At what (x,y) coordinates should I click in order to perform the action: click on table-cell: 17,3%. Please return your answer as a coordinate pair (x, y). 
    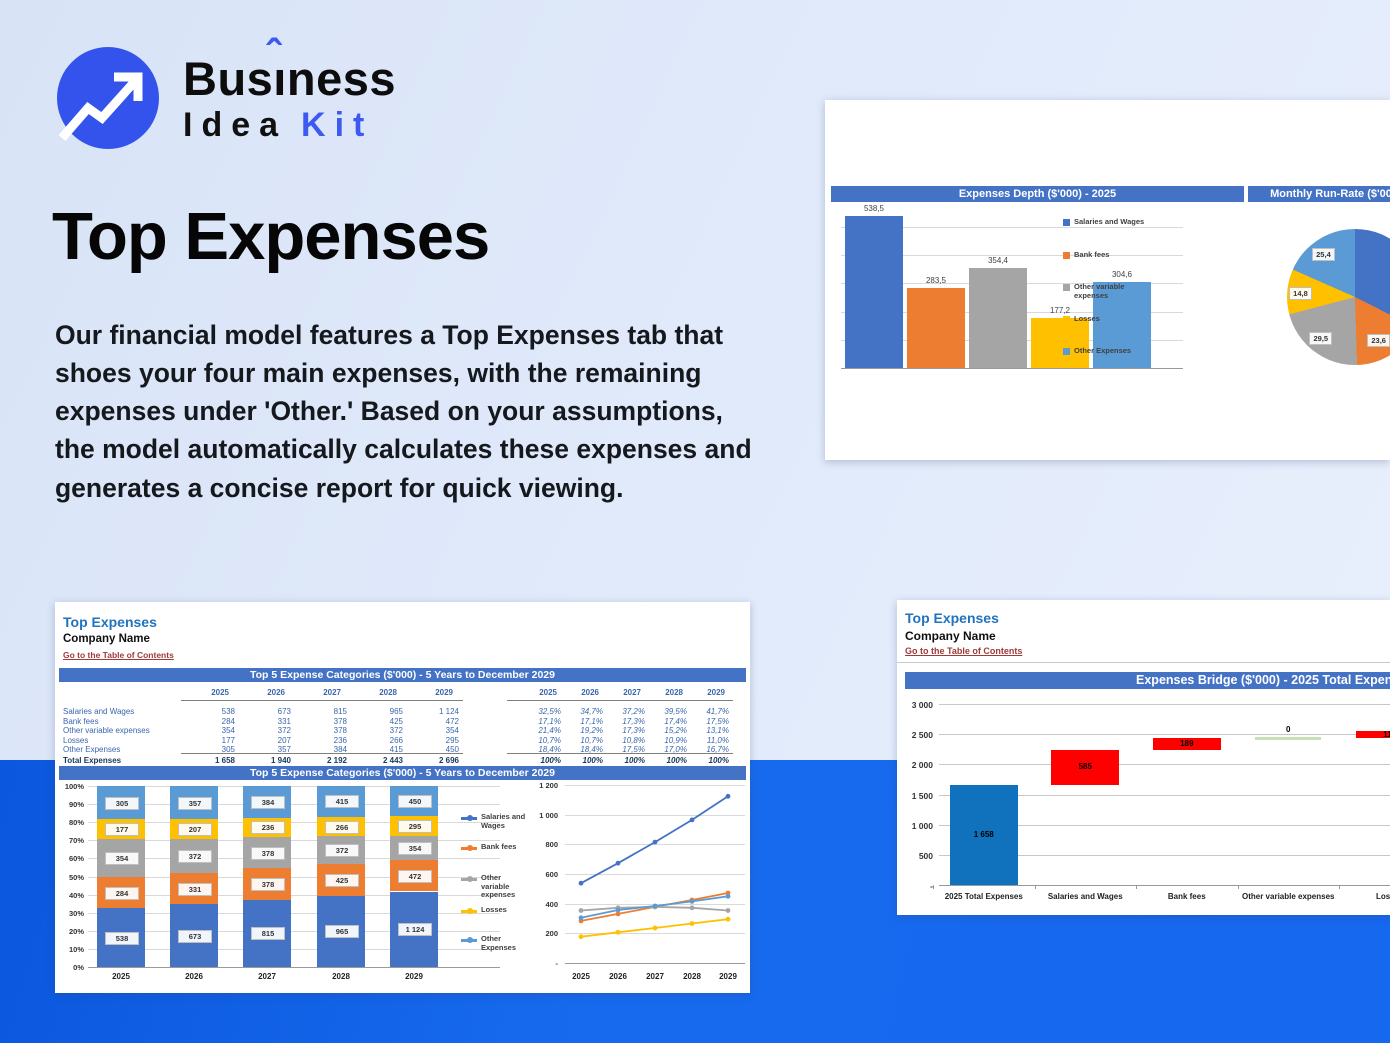
    Looking at the image, I should click on (633, 730).